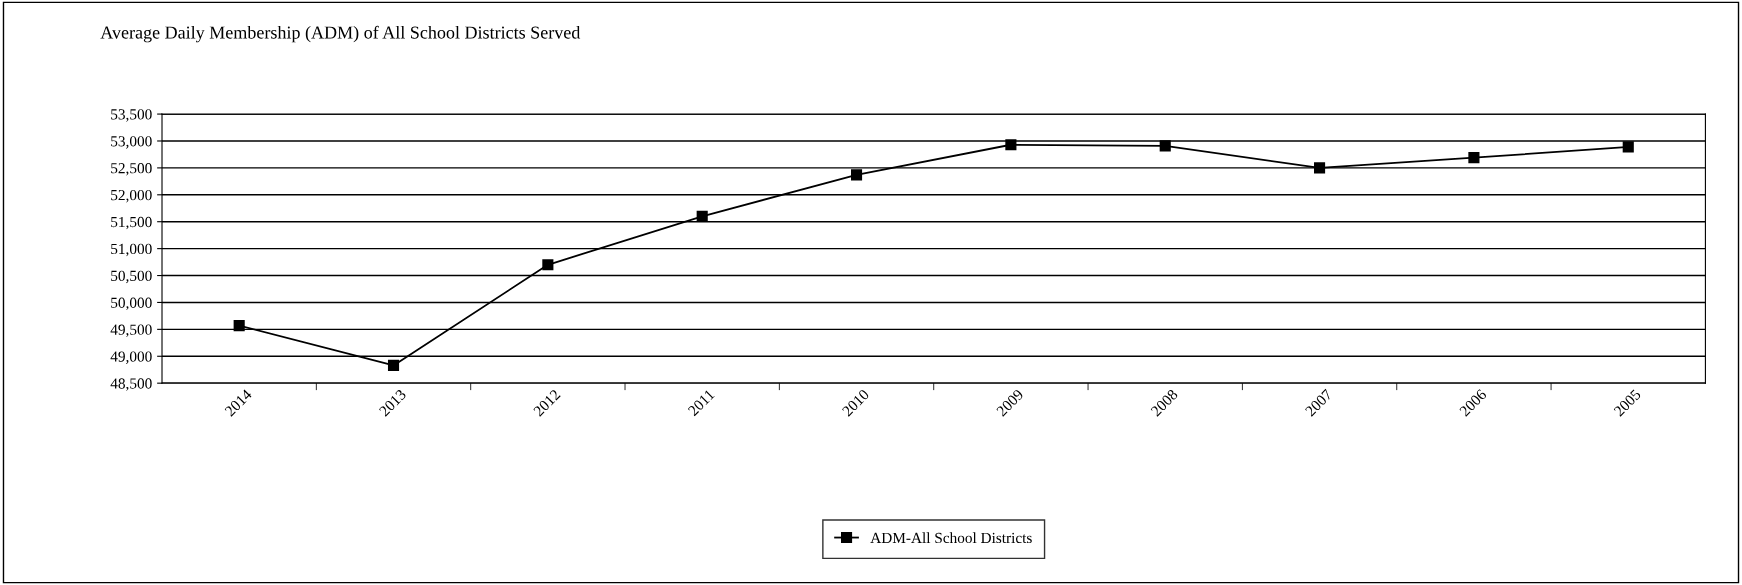  I want to click on y-tick-label: 49,500, so click(131, 330).